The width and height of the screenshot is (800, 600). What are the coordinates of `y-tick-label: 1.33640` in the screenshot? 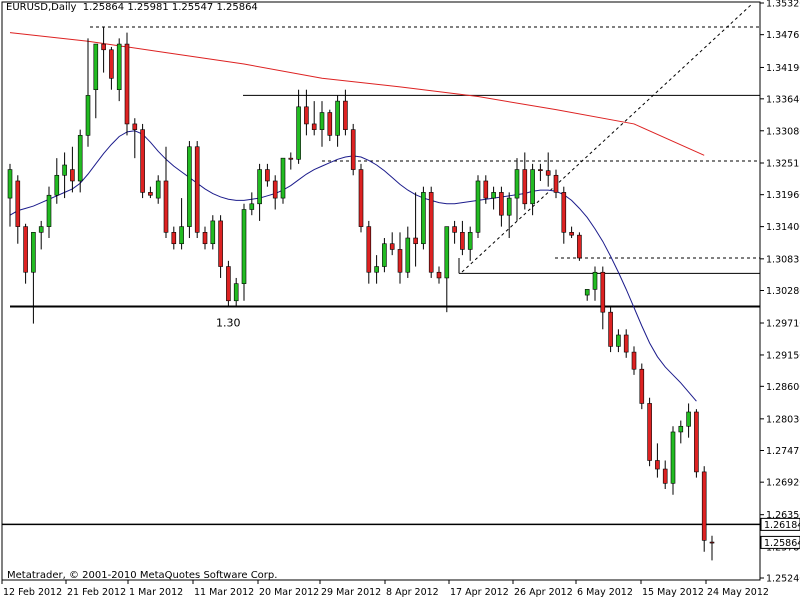 It's located at (783, 99).